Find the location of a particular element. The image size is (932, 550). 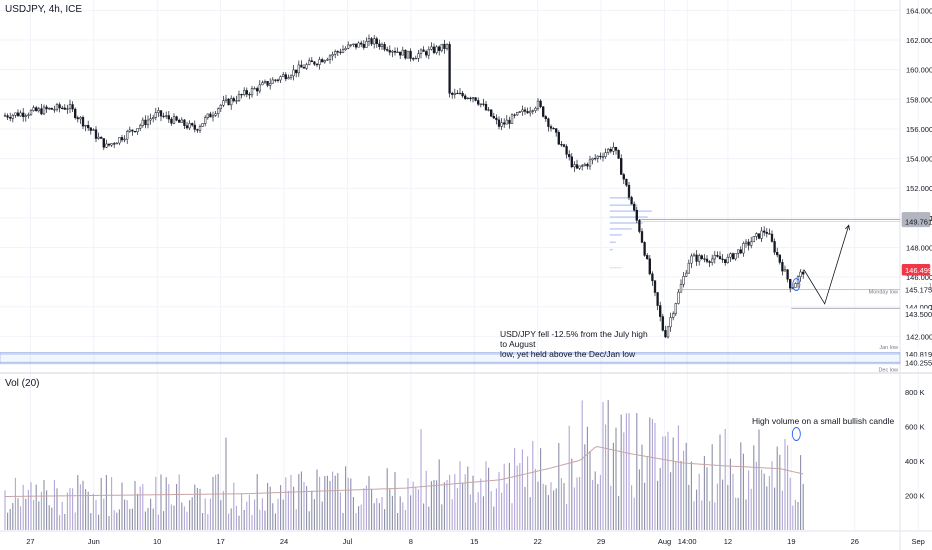

time-tick-0: 27 is located at coordinates (30, 541).